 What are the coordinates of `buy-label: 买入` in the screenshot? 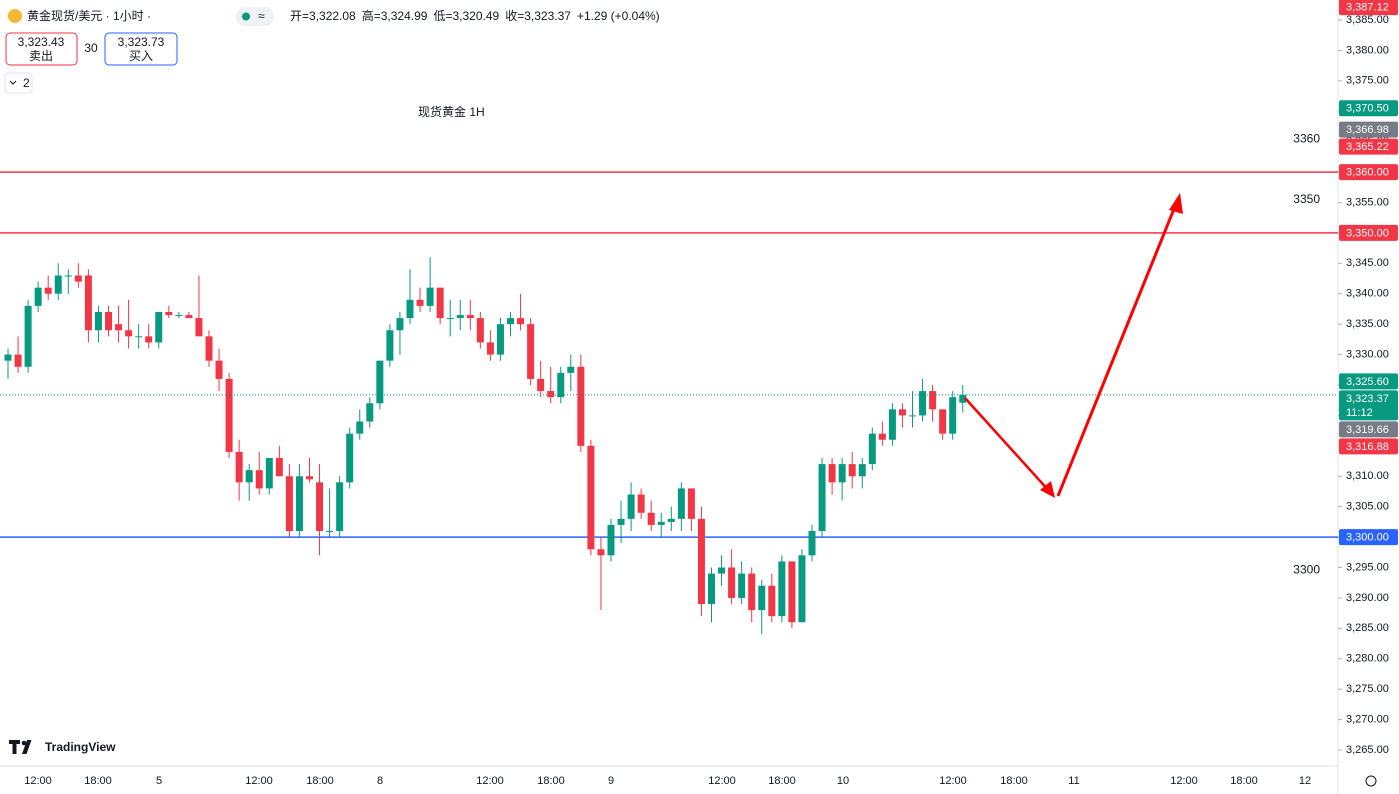 It's located at (141, 56).